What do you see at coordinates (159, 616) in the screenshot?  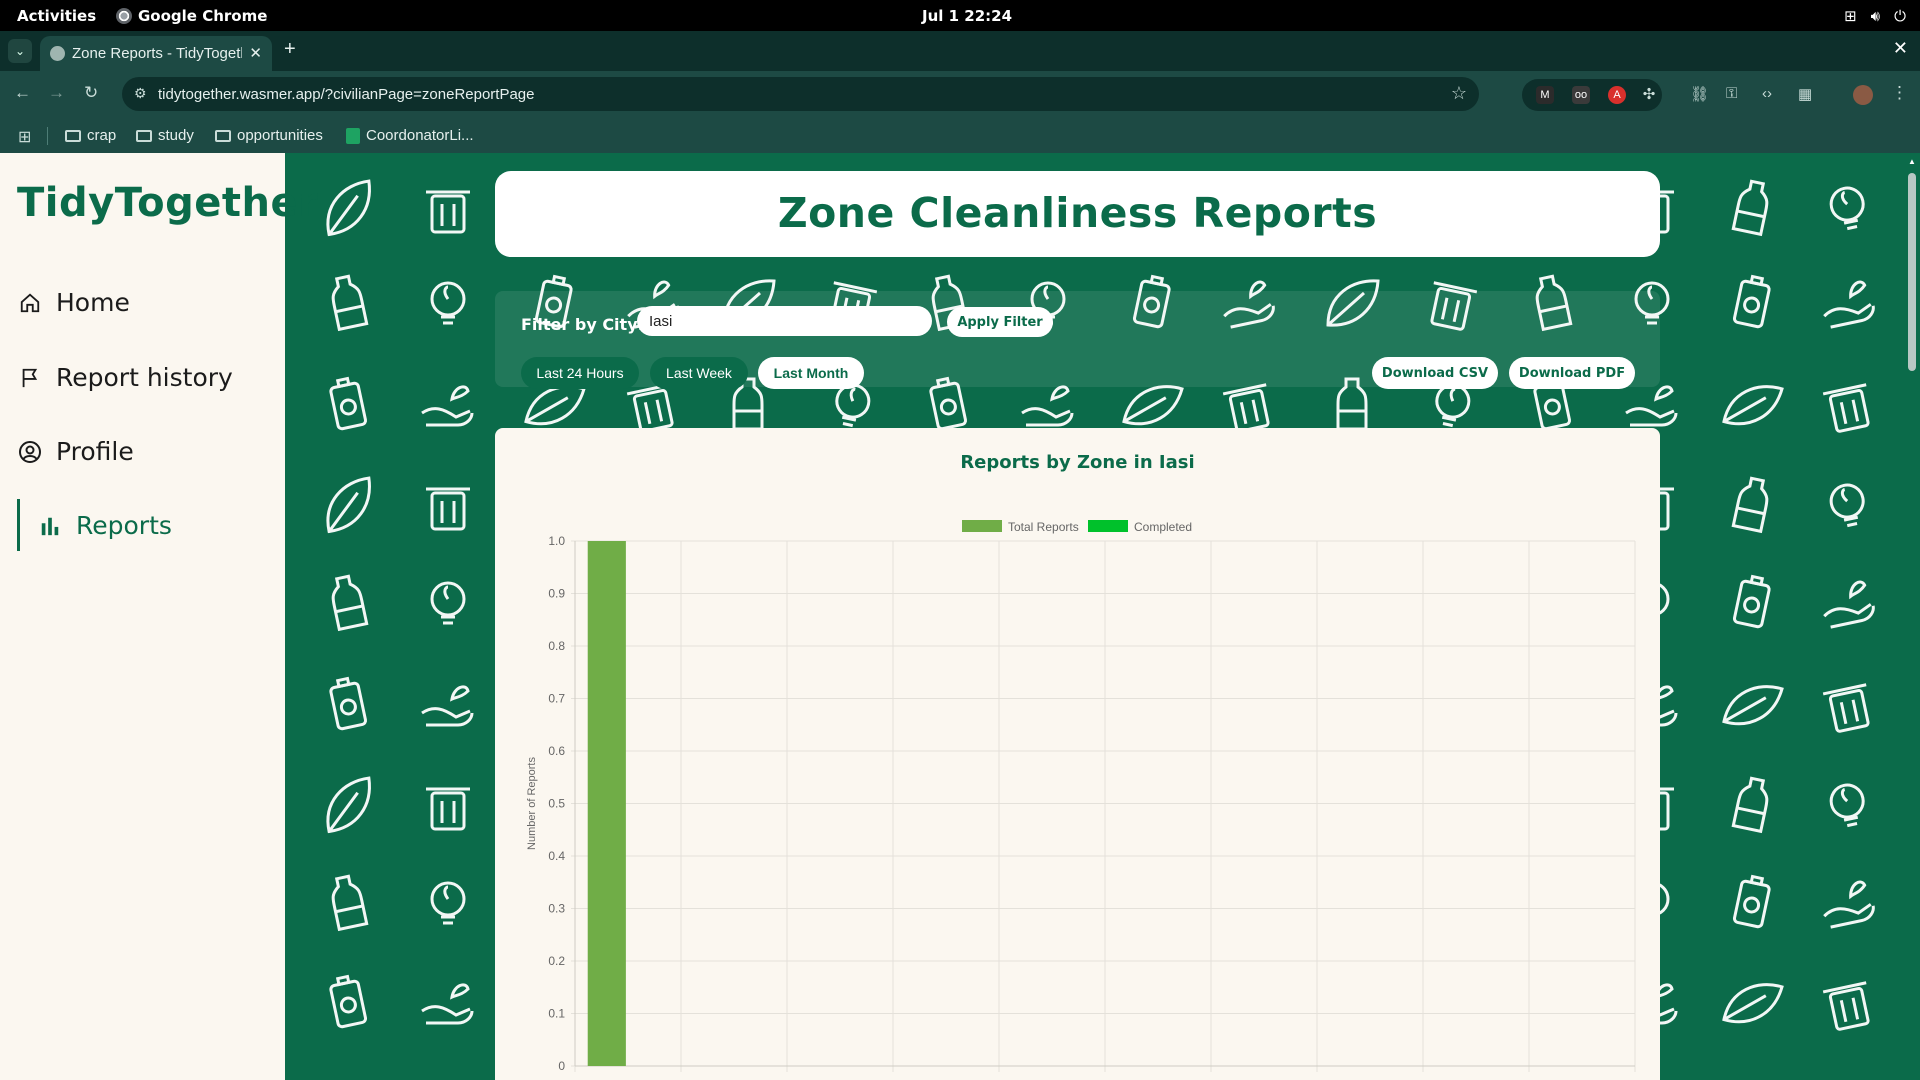 I see `sidebar: TidyTogether Home Report history Profile` at bounding box center [159, 616].